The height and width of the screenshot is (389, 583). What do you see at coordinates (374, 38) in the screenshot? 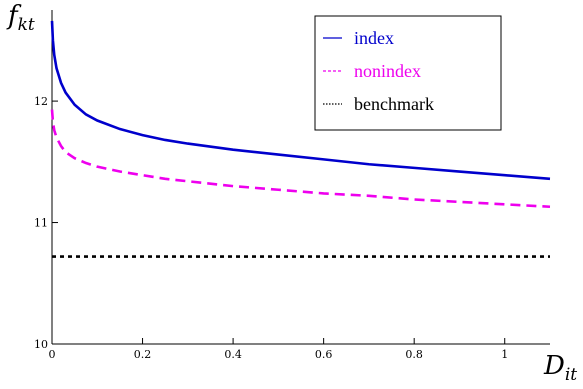
I see `legend-label-index: index` at bounding box center [374, 38].